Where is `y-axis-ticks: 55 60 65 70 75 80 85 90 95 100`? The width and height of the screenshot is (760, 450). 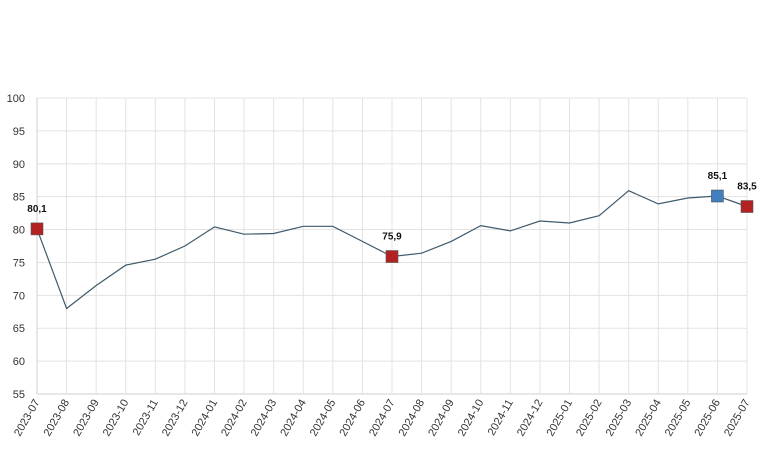
y-axis-ticks: 55 60 65 70 75 80 85 90 95 100 is located at coordinates (16, 247).